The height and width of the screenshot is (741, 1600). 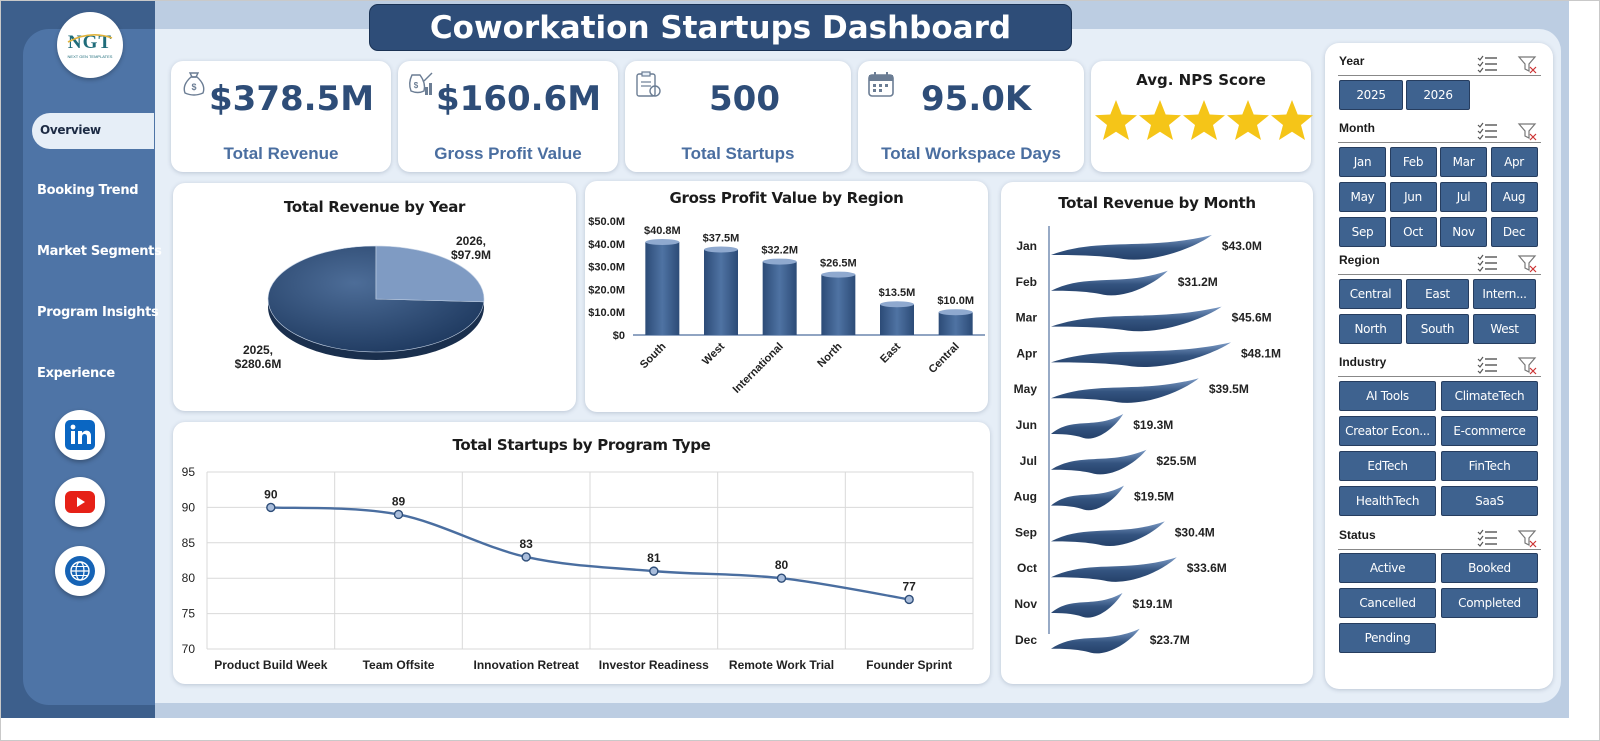 What do you see at coordinates (1413, 162) in the screenshot?
I see `slicer-chip-month: Feb` at bounding box center [1413, 162].